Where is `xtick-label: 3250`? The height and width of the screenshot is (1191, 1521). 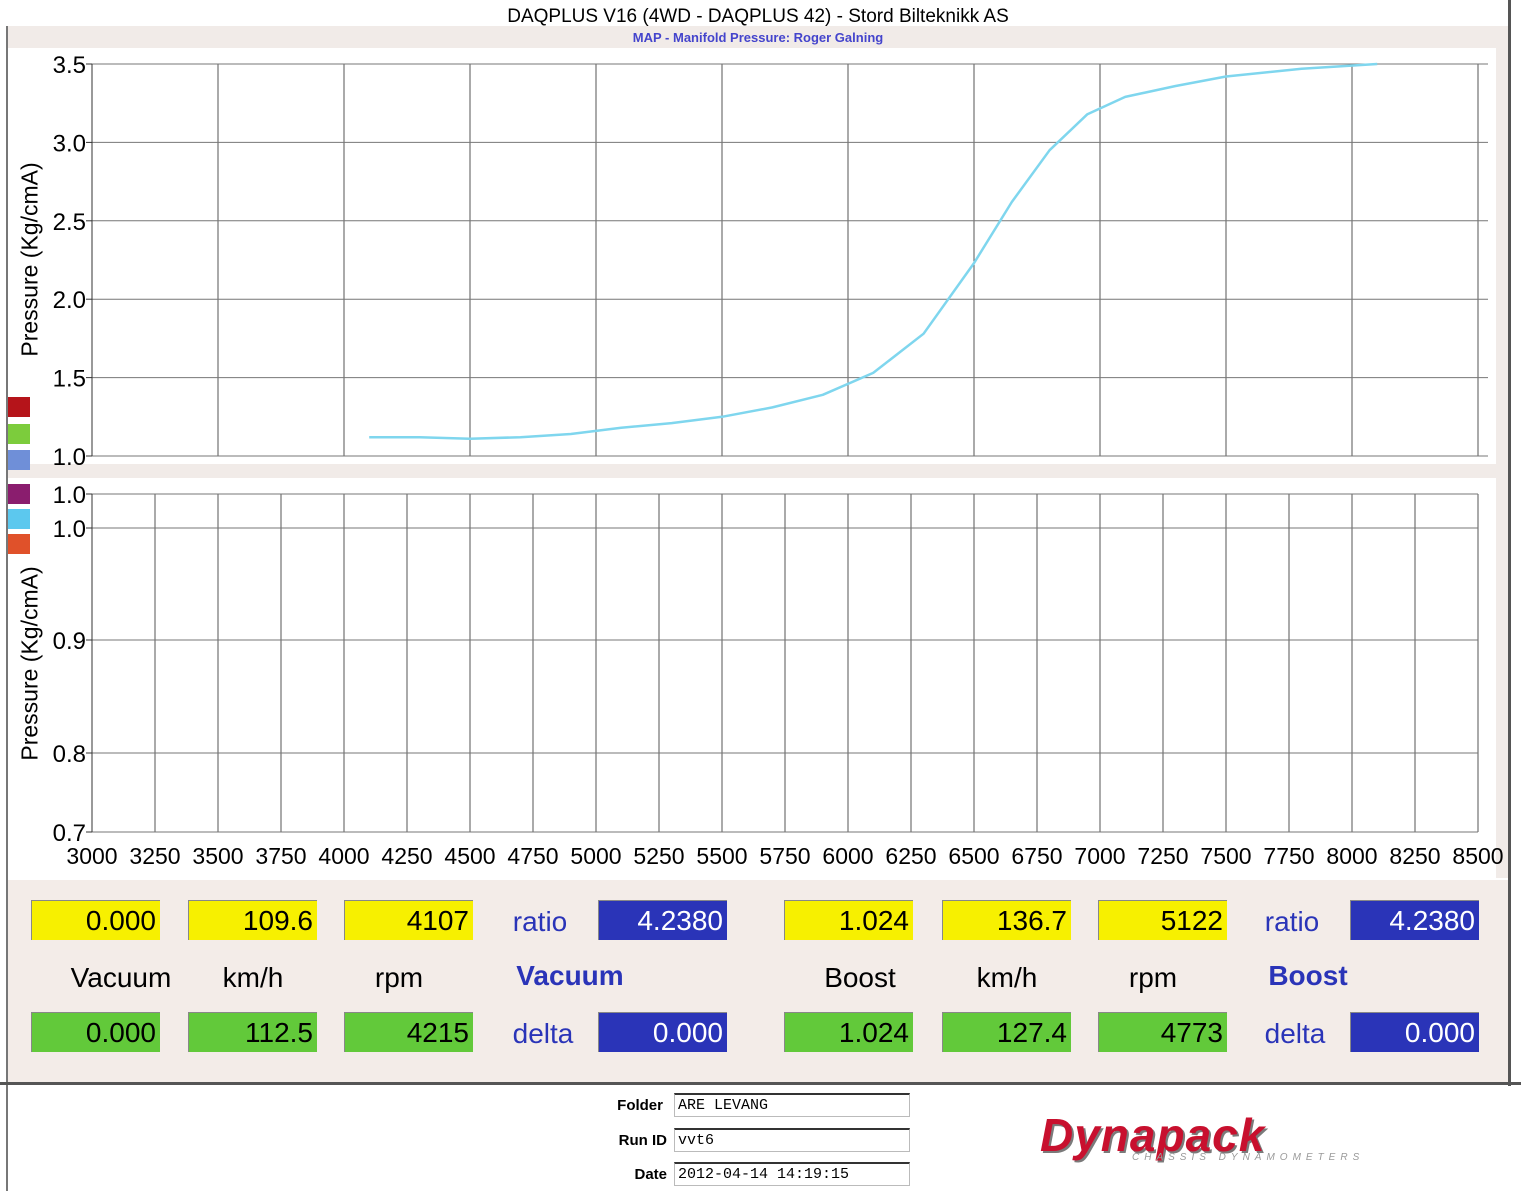 xtick-label: 3250 is located at coordinates (154, 856).